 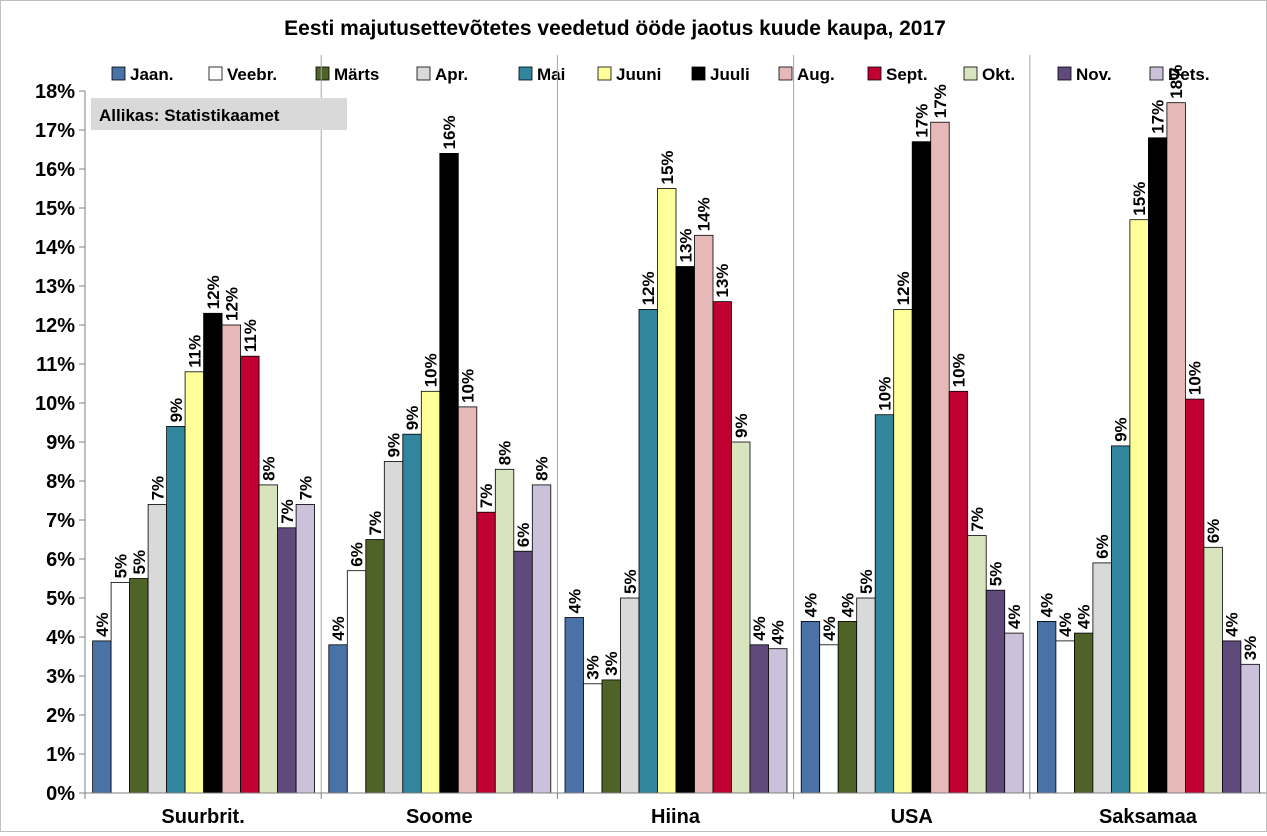 I want to click on data-label-dets-soome: 8%, so click(x=542, y=468).